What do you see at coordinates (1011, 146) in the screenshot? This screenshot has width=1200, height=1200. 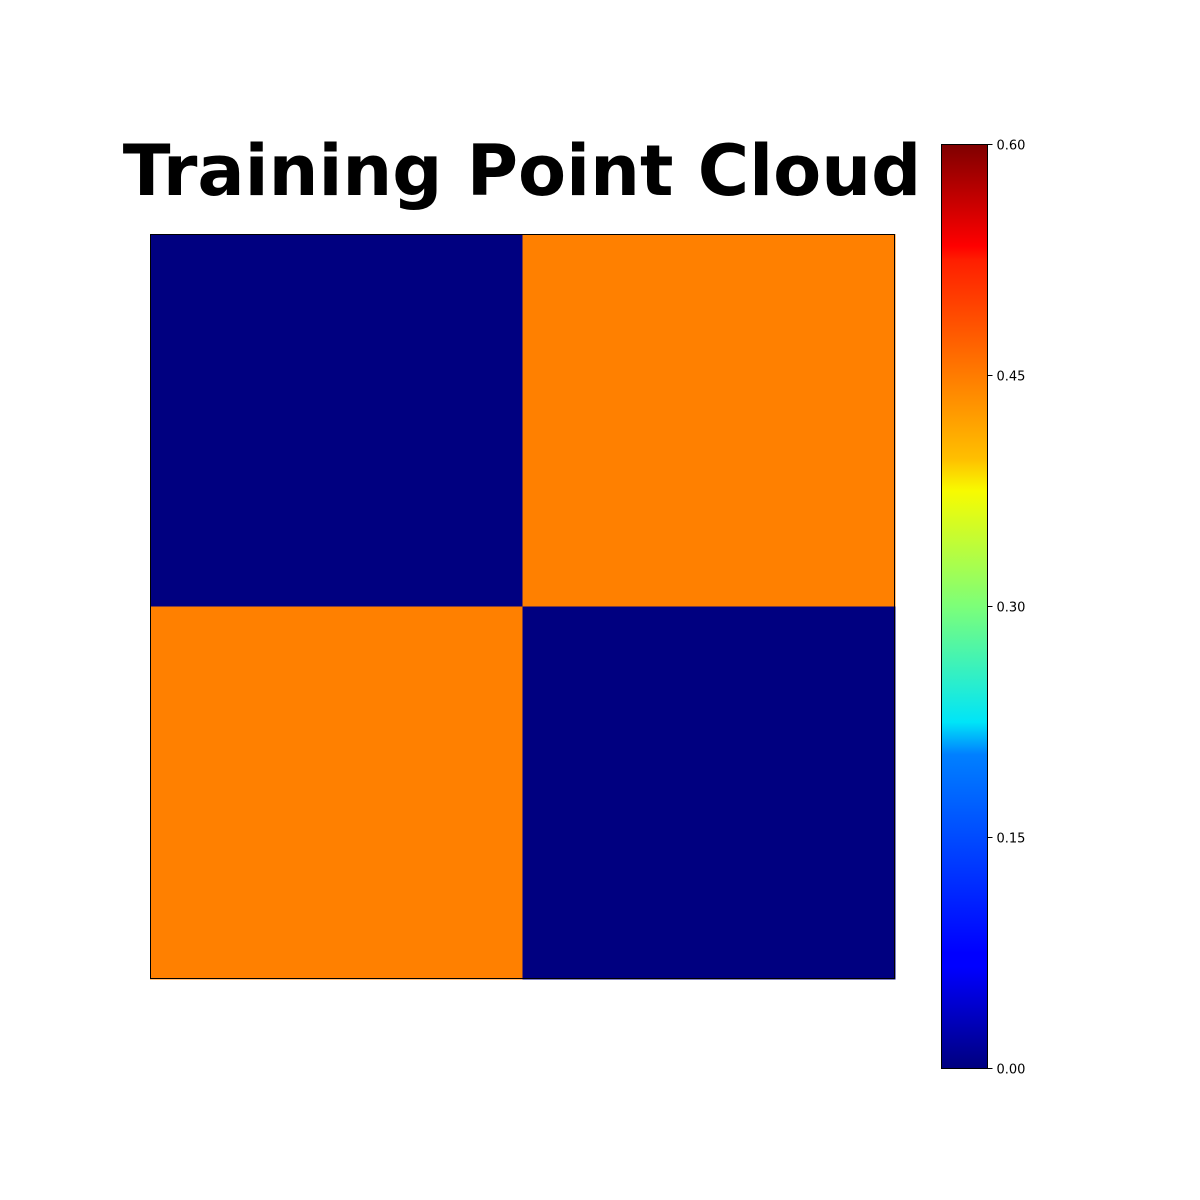 I see `colorbar-tick-label: 0.60` at bounding box center [1011, 146].